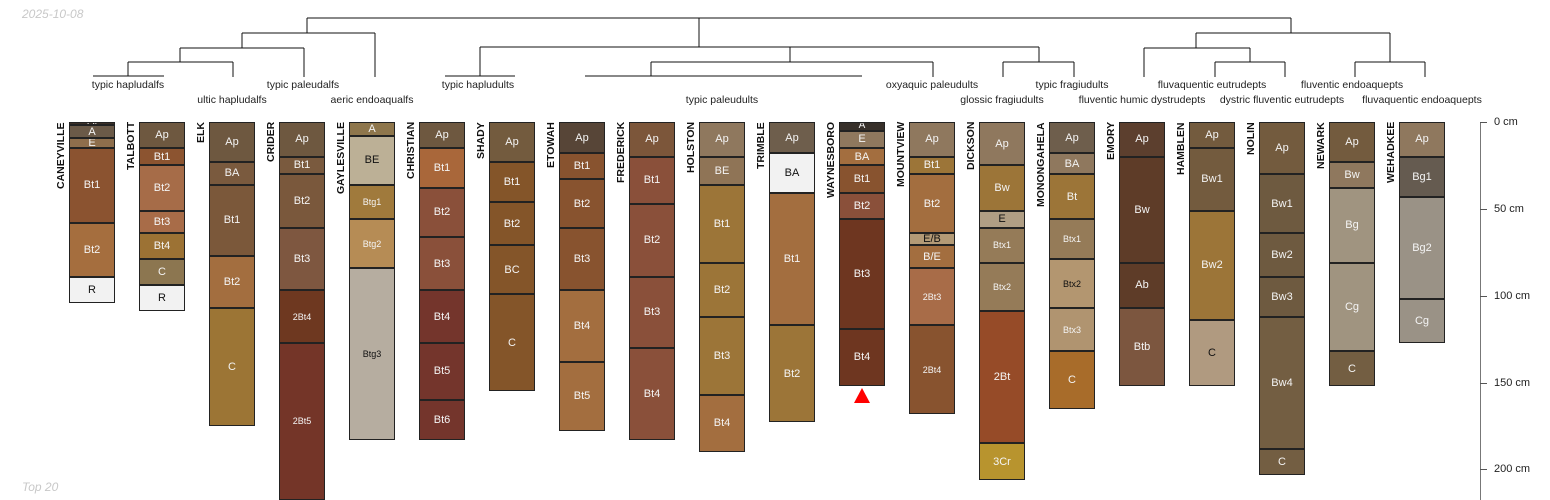 Image resolution: width=1550 pixels, height=500 pixels. I want to click on profile-name: DICKSON, so click(971, 145).